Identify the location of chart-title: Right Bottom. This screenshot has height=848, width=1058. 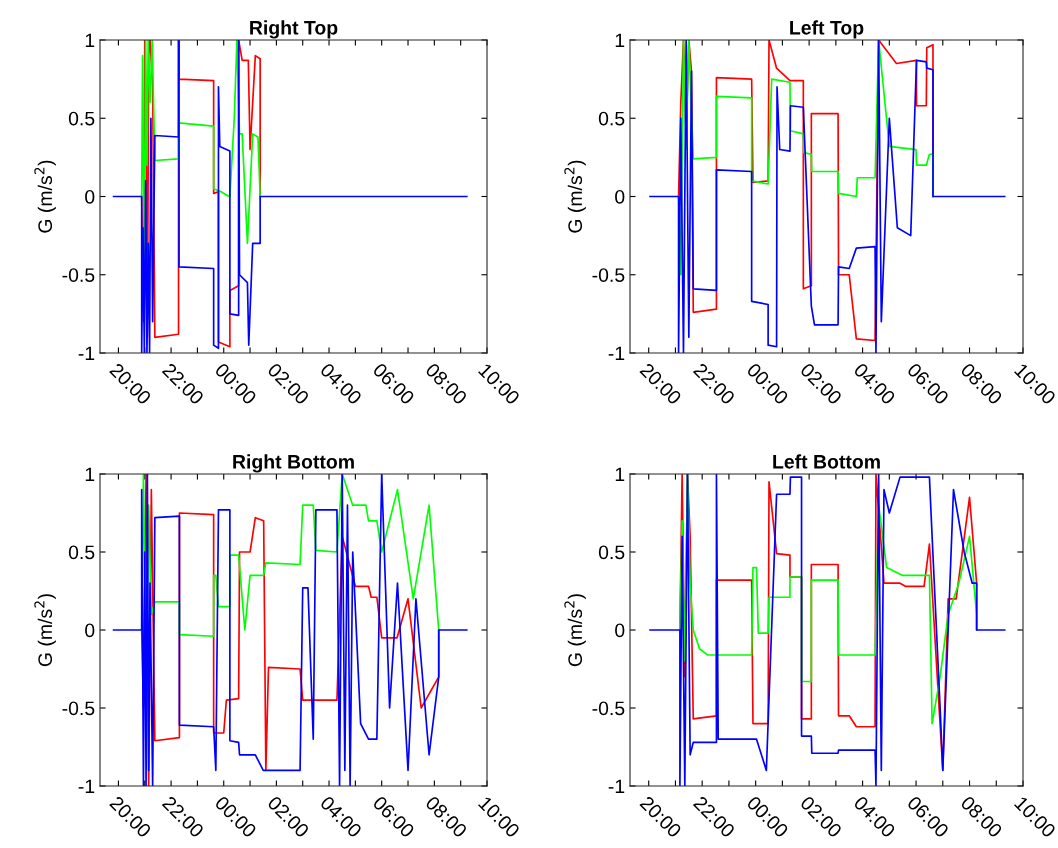
(293, 463).